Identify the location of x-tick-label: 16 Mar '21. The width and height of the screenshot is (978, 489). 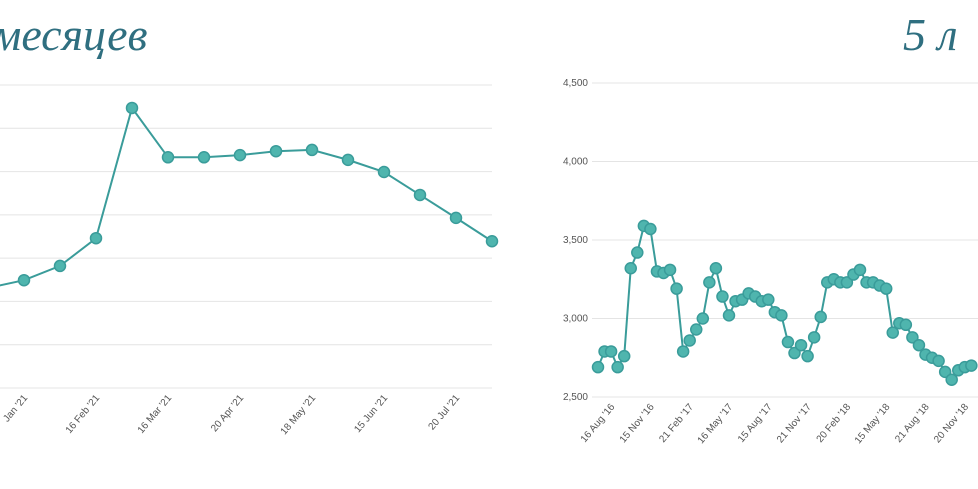
(155, 414).